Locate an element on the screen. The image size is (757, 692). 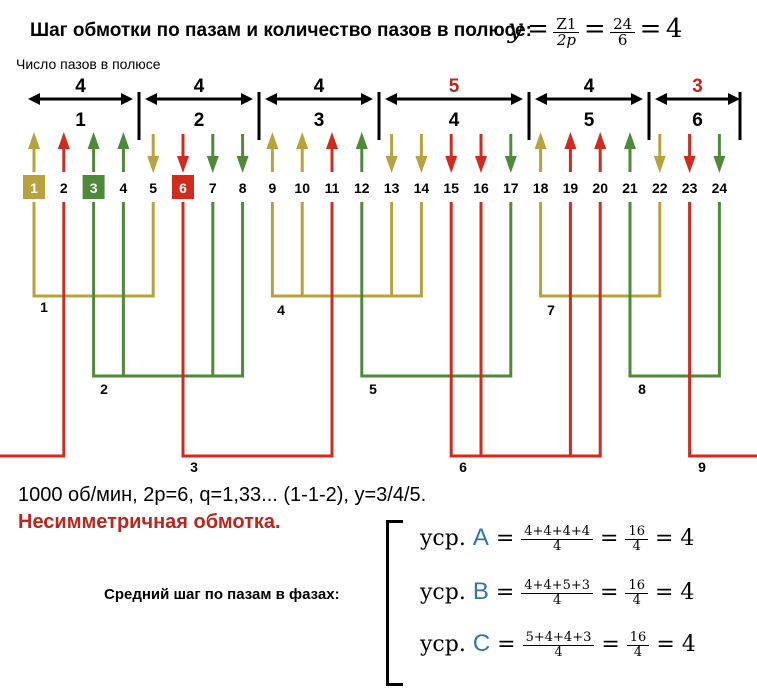
slot-label: 3 is located at coordinates (94, 188).